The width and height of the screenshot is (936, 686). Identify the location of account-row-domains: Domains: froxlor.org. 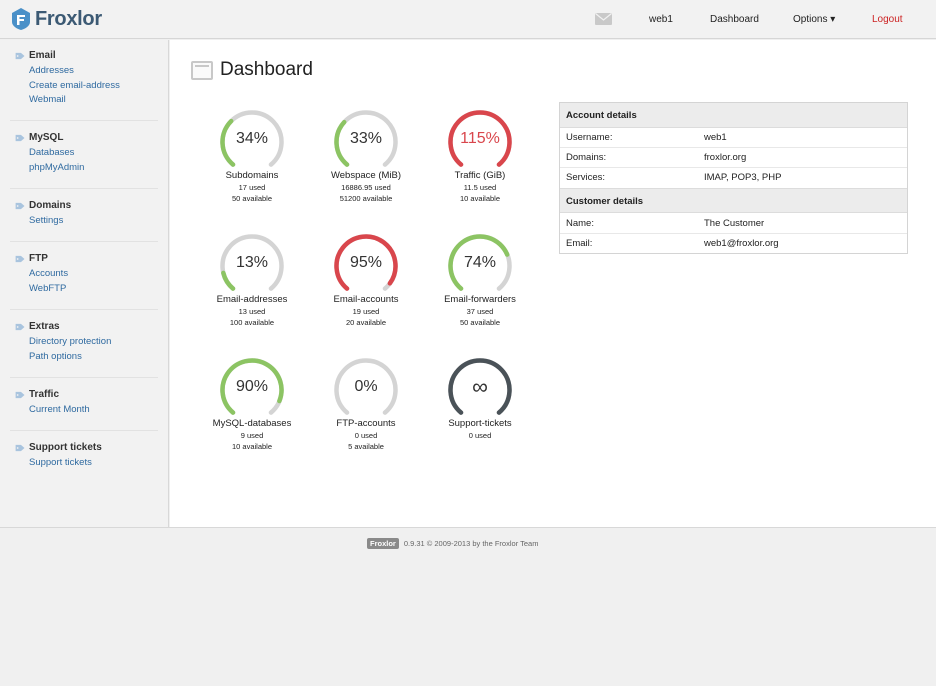
(733, 158).